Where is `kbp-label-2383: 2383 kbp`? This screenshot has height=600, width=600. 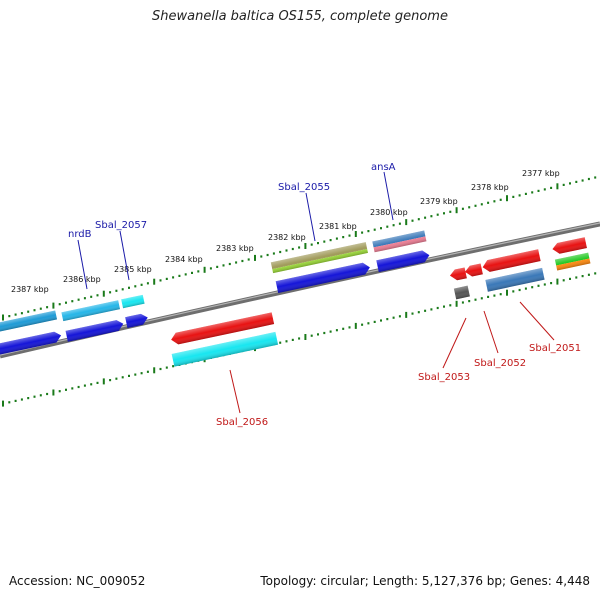 kbp-label-2383: 2383 kbp is located at coordinates (235, 248).